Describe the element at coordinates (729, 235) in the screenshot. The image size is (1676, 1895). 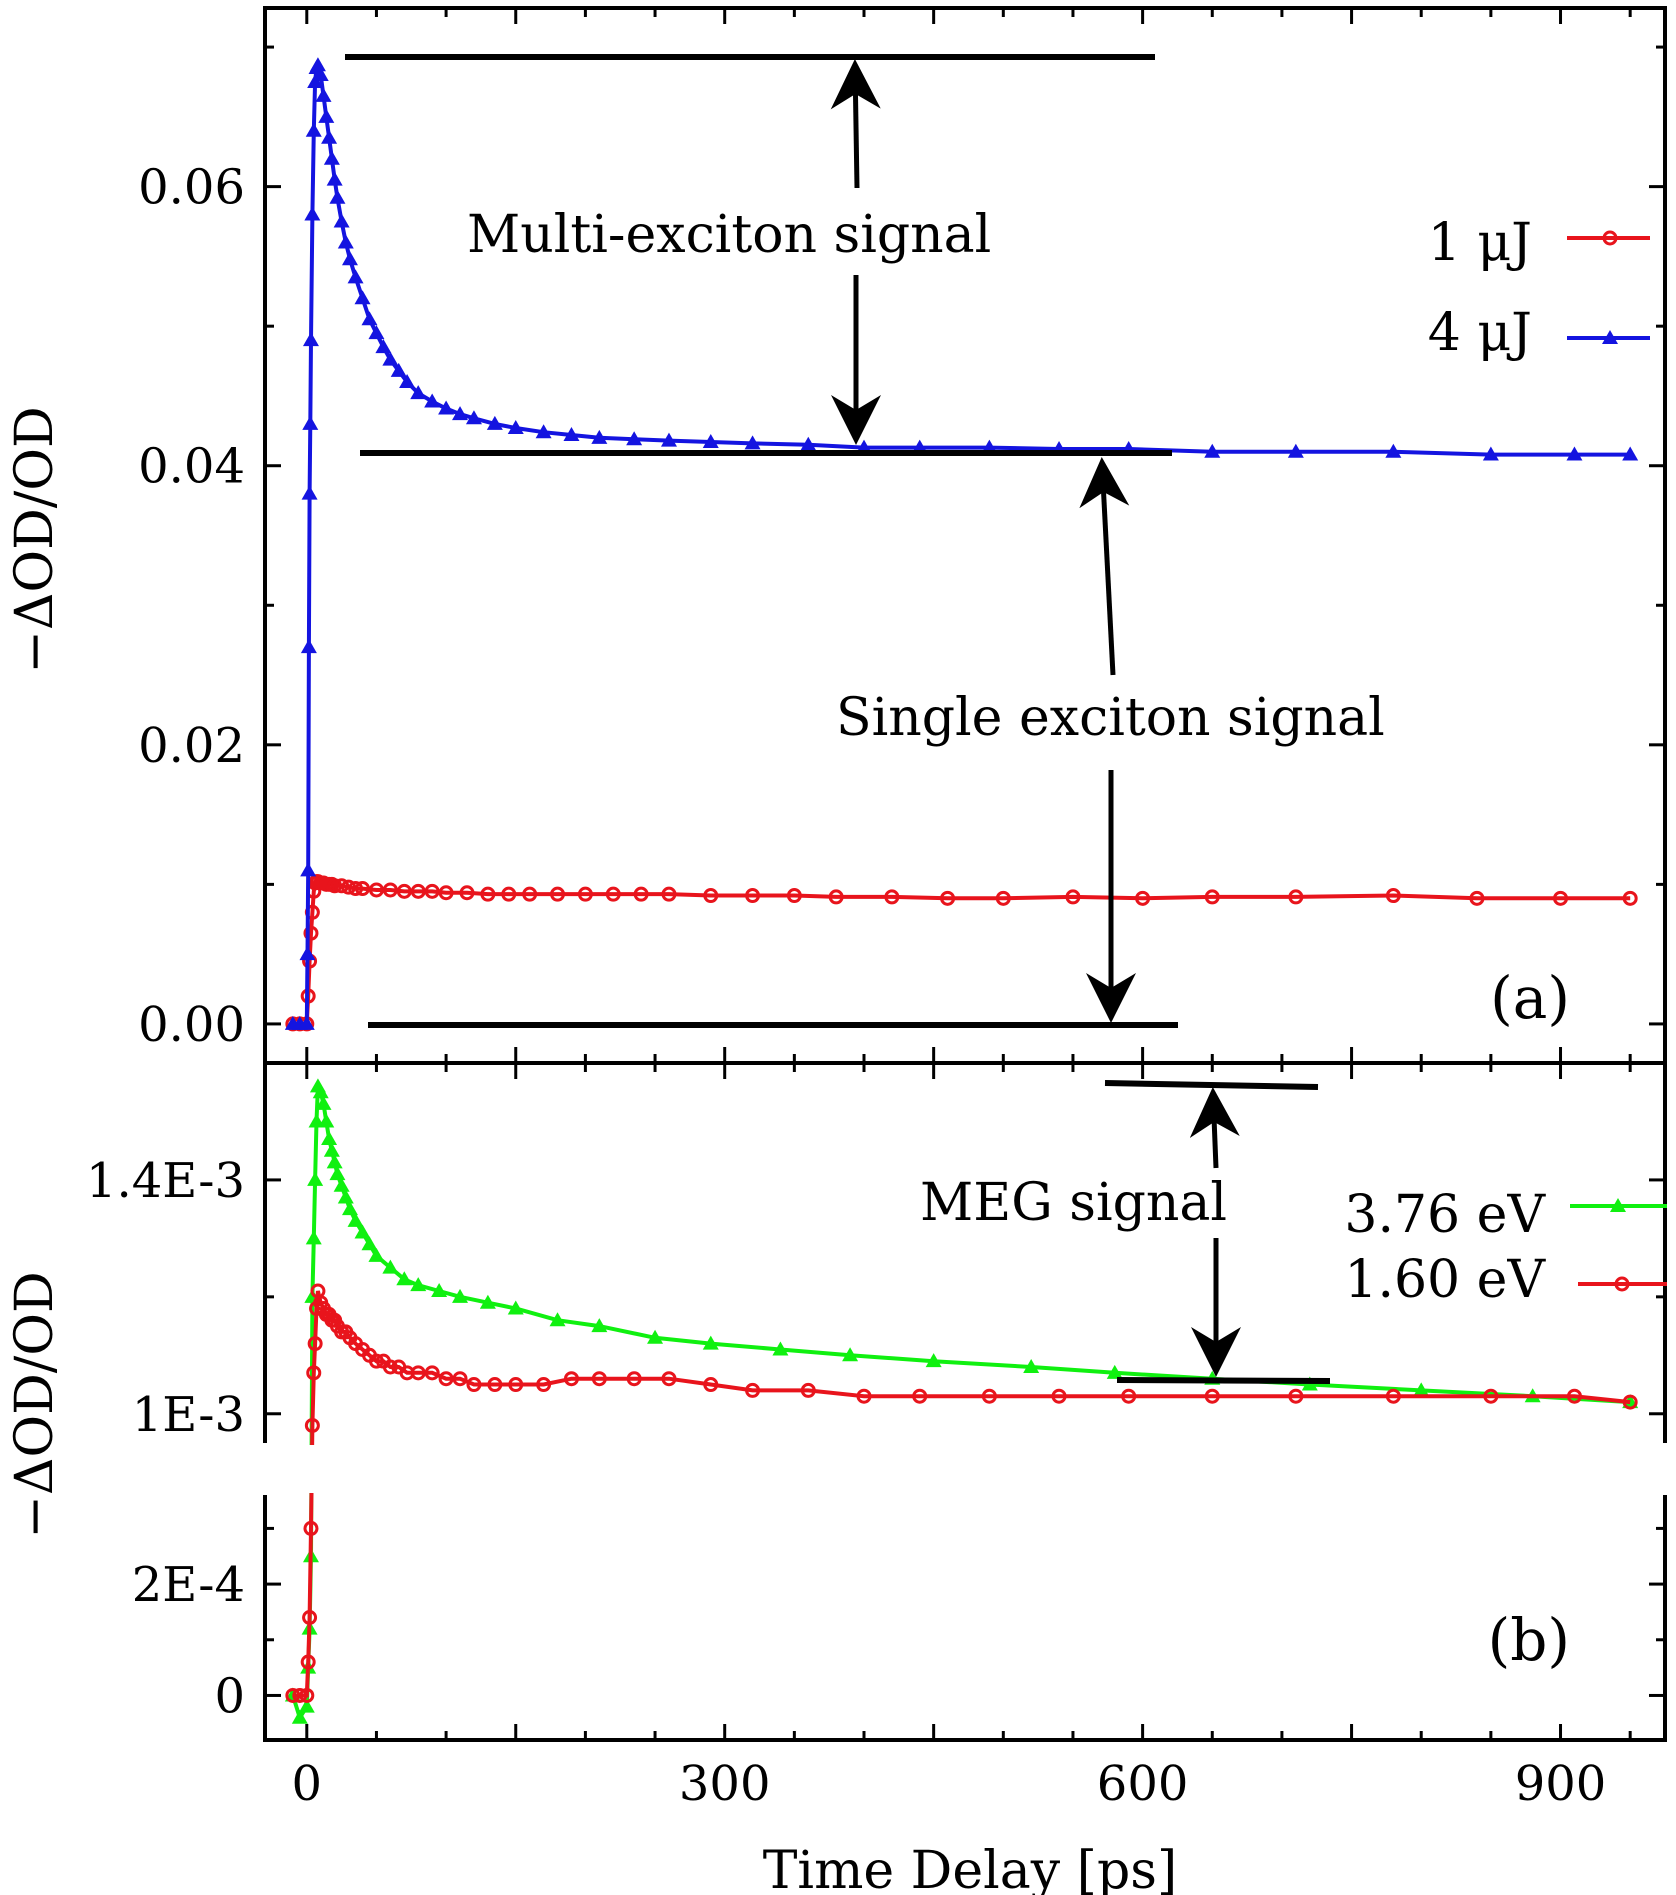
I see `multi-exciton-label: Multi-exciton signal` at that location.